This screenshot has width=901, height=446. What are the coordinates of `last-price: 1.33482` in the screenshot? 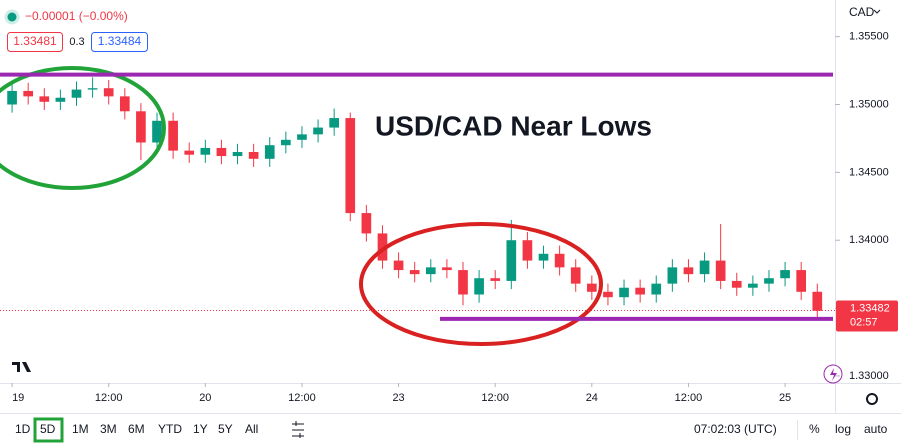 It's located at (870, 308).